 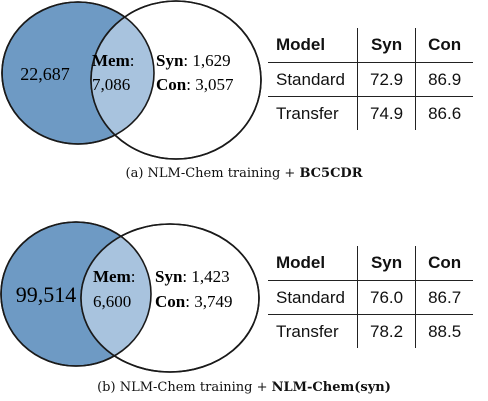 I want to click on table-row: Standard 72.9 86.9, so click(x=371, y=79).